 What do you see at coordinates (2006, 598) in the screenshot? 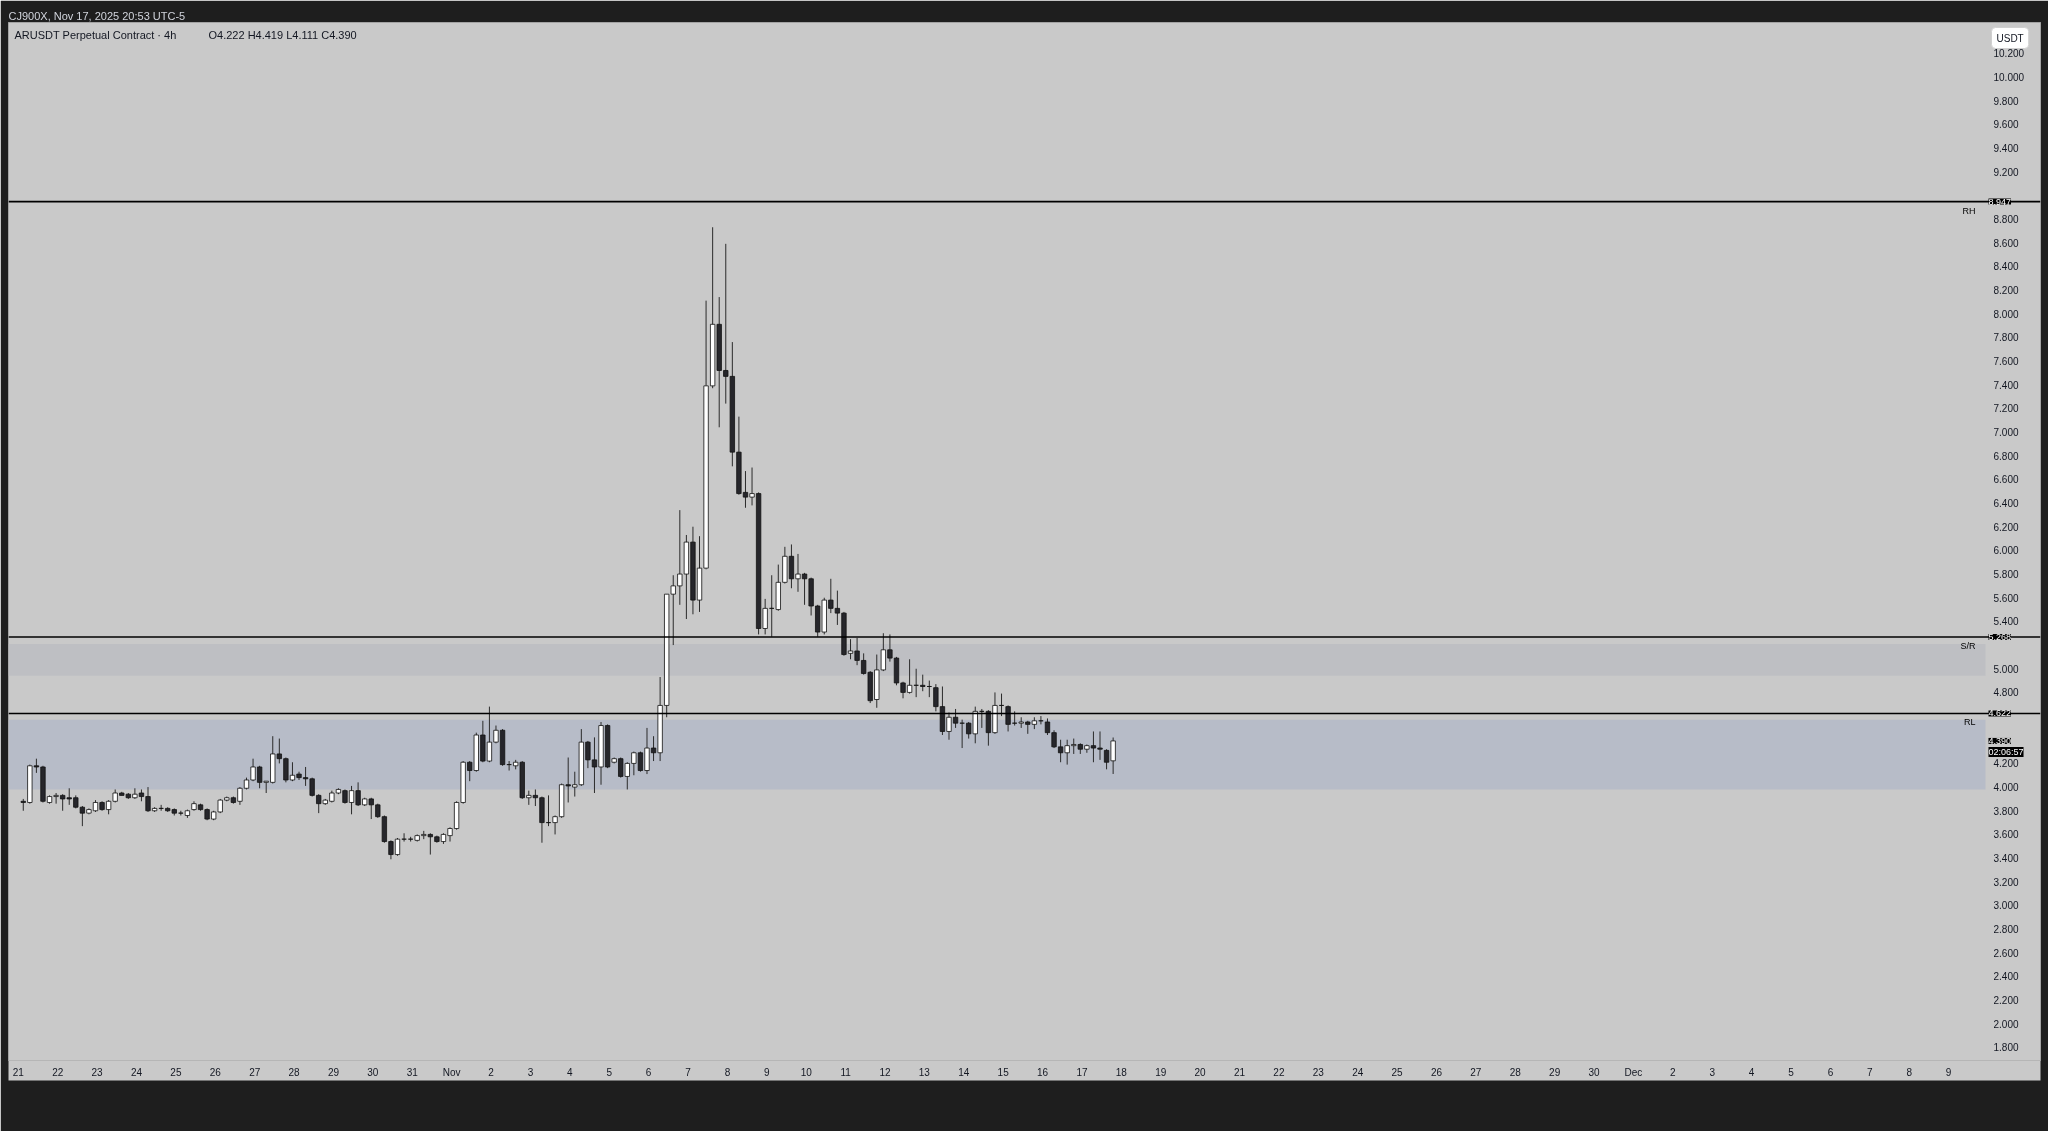
I see `y-tick-label: 5.600` at bounding box center [2006, 598].